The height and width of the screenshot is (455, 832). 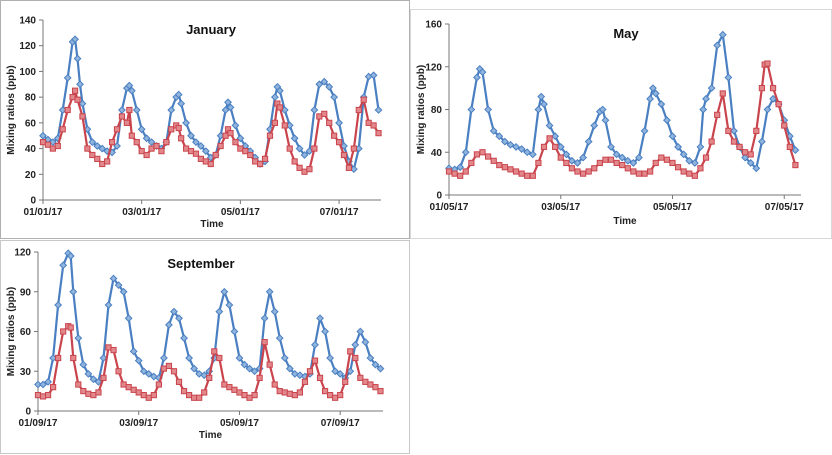 What do you see at coordinates (138, 423) in the screenshot?
I see `x-tick-label: 03/09/17` at bounding box center [138, 423].